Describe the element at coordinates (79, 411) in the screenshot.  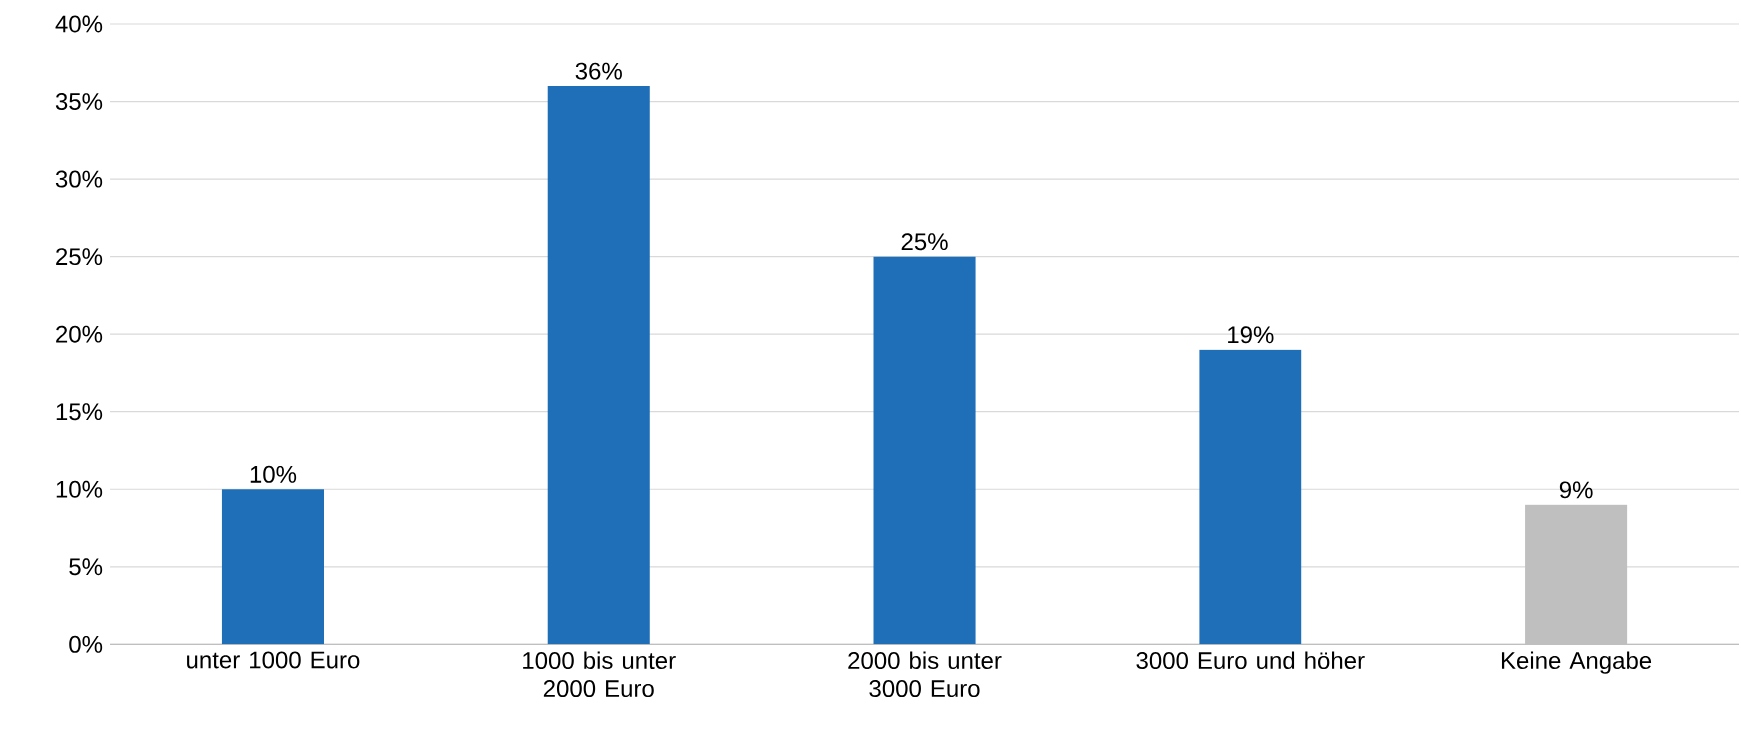
I see `y-tick-label: 15%` at that location.